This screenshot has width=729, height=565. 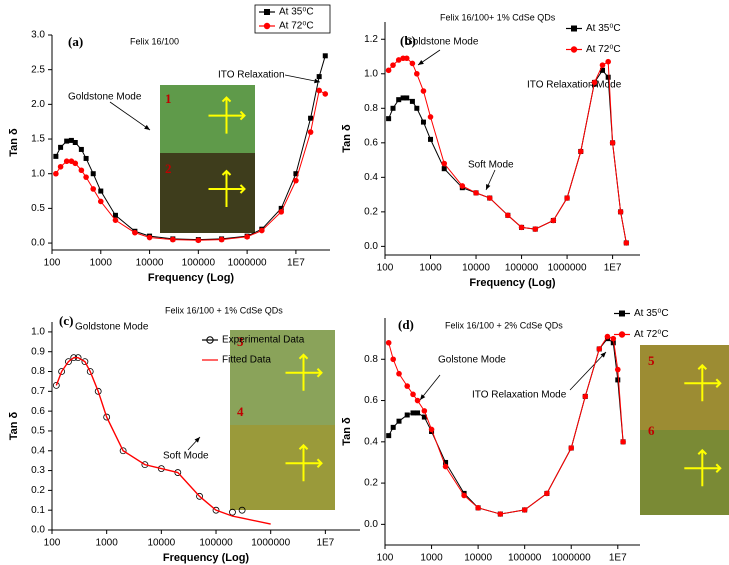 I want to click on y-tick-label: 0.5, so click(x=38, y=431).